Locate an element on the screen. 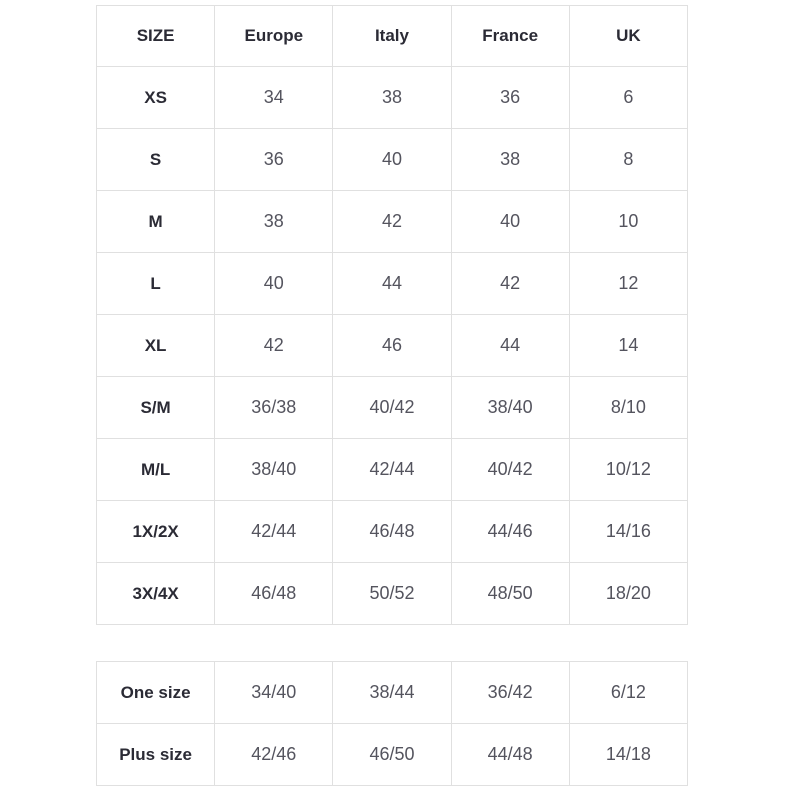  table-row: XS 34 38 36 6 is located at coordinates (392, 97).